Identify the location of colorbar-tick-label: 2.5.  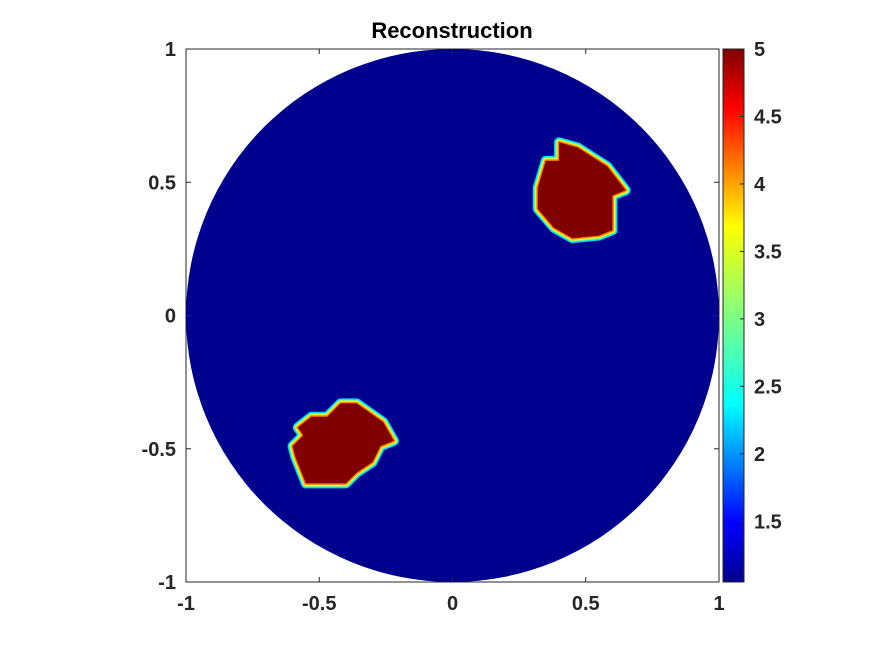
(768, 387).